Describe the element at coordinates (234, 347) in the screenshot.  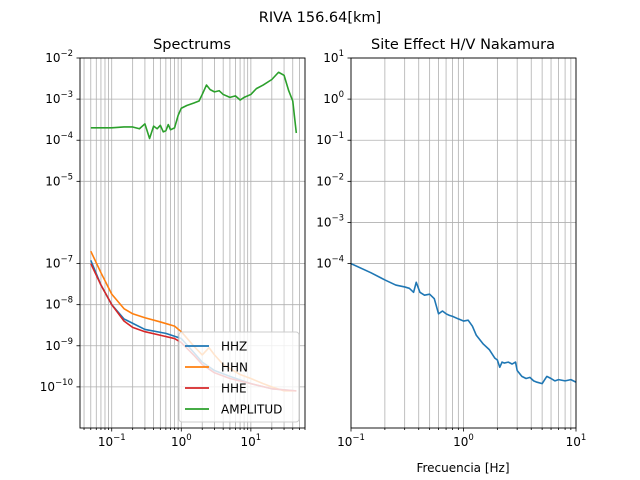
I see `legend-label: HHZ` at that location.